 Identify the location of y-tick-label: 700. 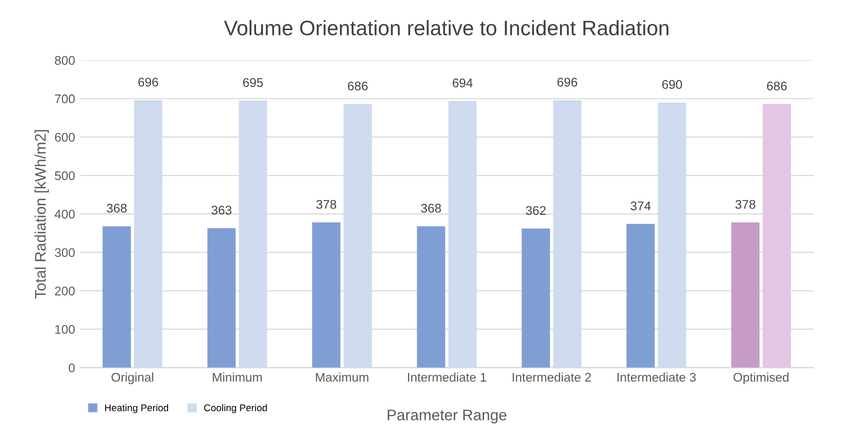
(65, 99).